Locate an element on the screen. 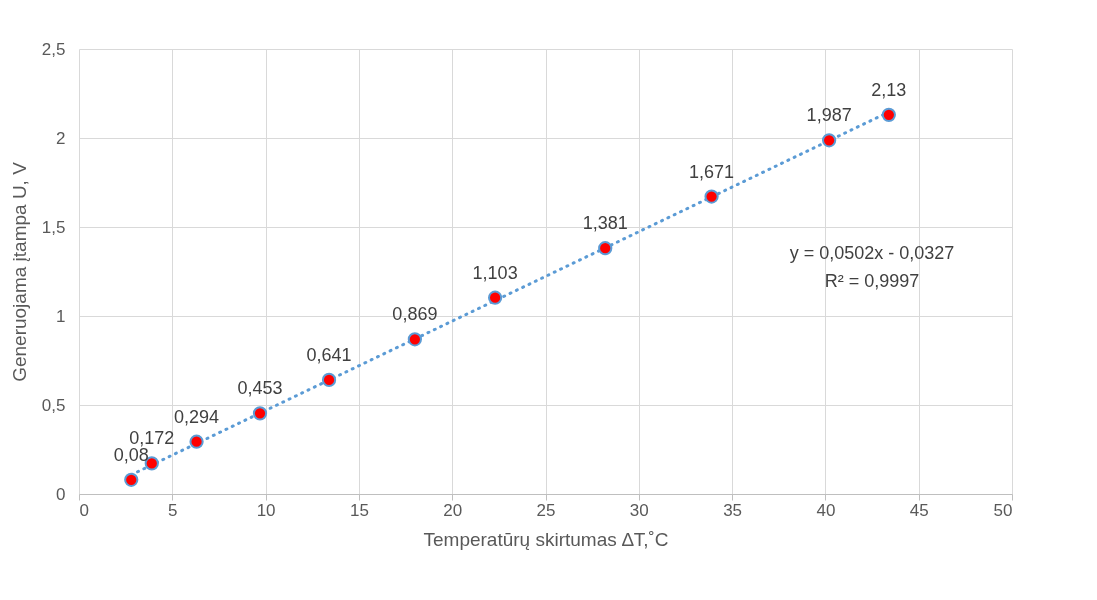  data-label: 0,869 is located at coordinates (415, 314).